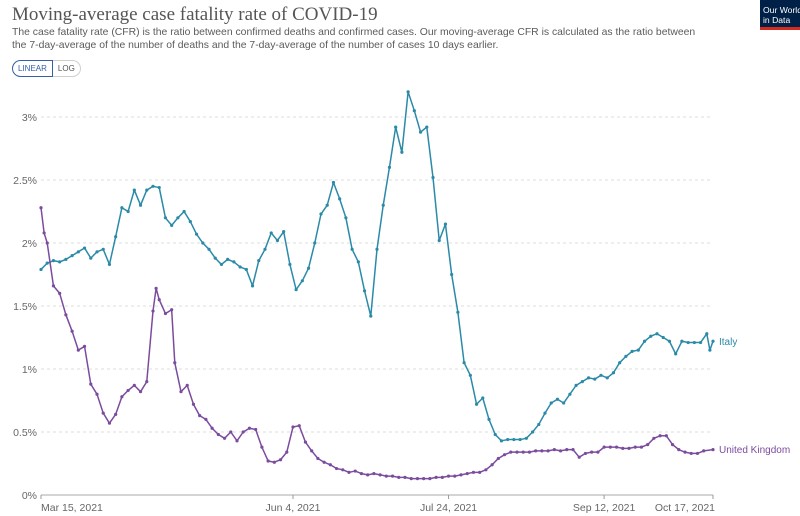 Image resolution: width=800 pixels, height=516 pixels. I want to click on scale-toggle: LINEAR LOG, so click(46, 68).